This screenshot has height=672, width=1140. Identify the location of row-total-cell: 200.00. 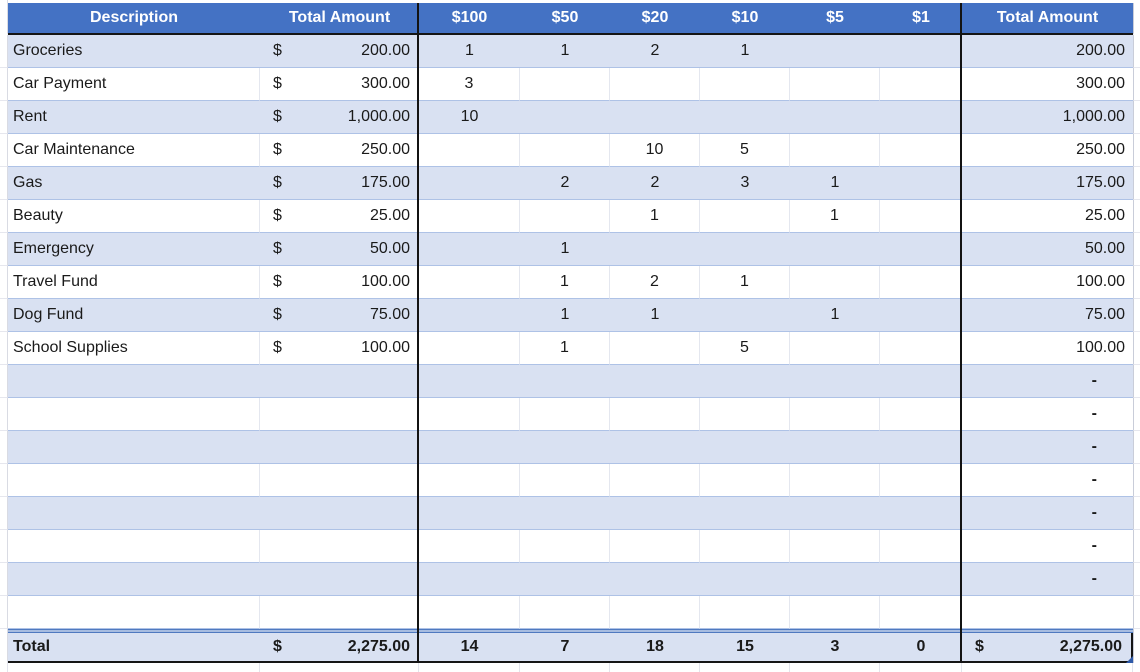
(1047, 51).